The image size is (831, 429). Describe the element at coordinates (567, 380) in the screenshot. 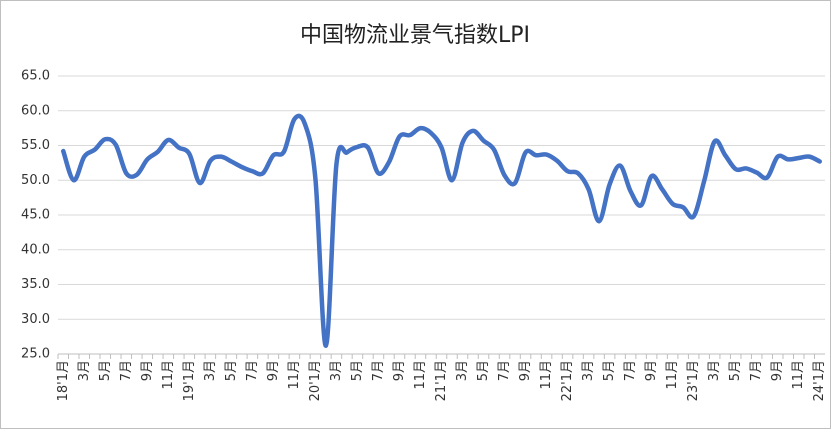

I see `x-tick-label: 22'1月` at that location.